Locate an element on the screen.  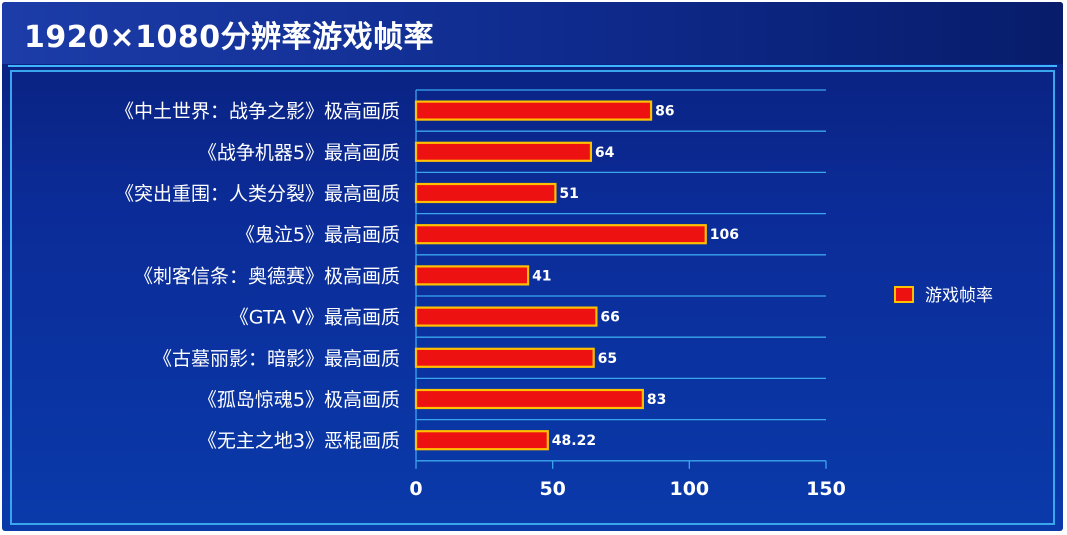
category-label: 《战争机器5》最高画质 is located at coordinates (299, 153).